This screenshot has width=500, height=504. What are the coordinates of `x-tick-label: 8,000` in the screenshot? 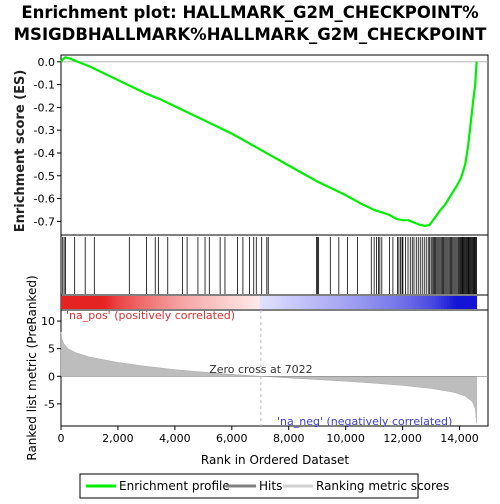 It's located at (289, 438).